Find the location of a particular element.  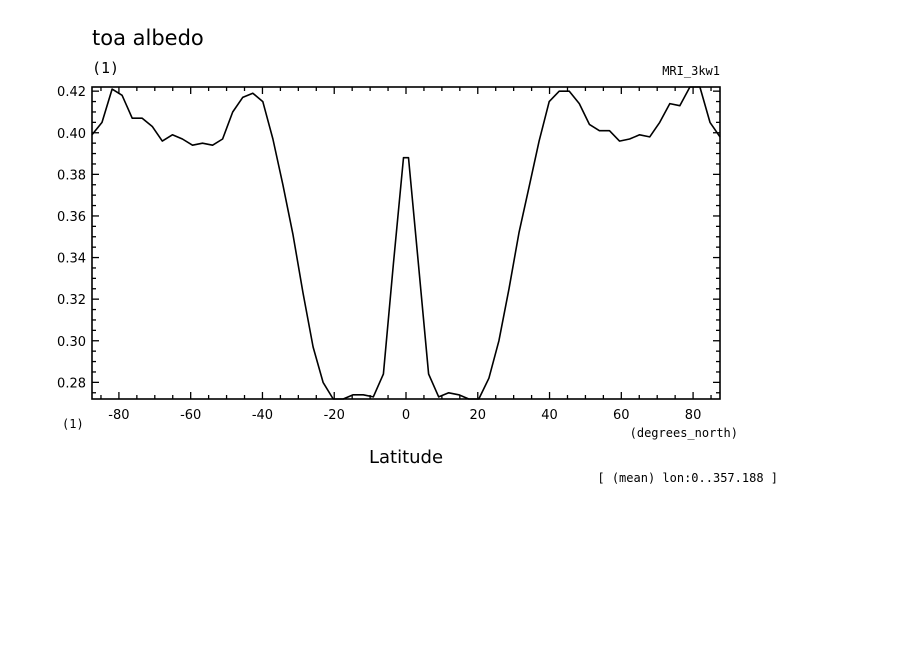

x-axis-label: Latitude is located at coordinates (406, 457).